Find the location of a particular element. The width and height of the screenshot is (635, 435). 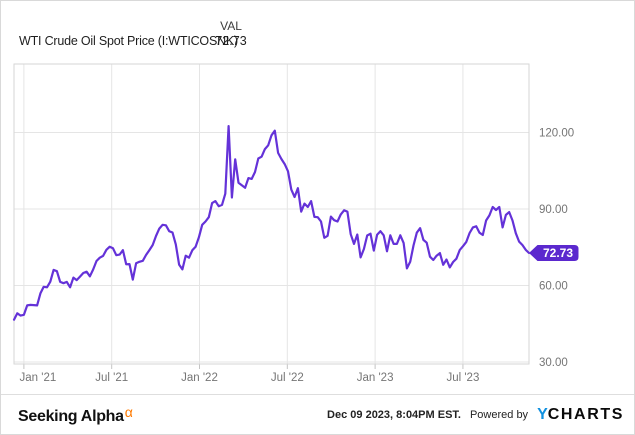

x-axis-tick-label: Jan '21 is located at coordinates (38, 378).